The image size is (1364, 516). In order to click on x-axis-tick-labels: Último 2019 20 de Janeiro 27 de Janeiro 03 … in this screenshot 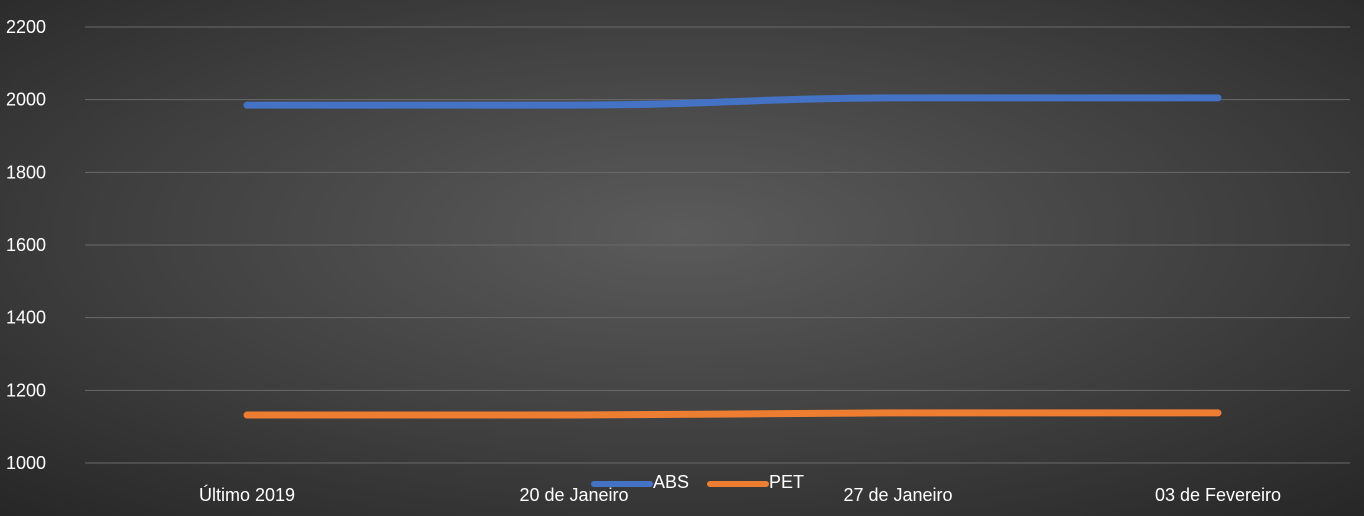, I will do `click(740, 494)`.